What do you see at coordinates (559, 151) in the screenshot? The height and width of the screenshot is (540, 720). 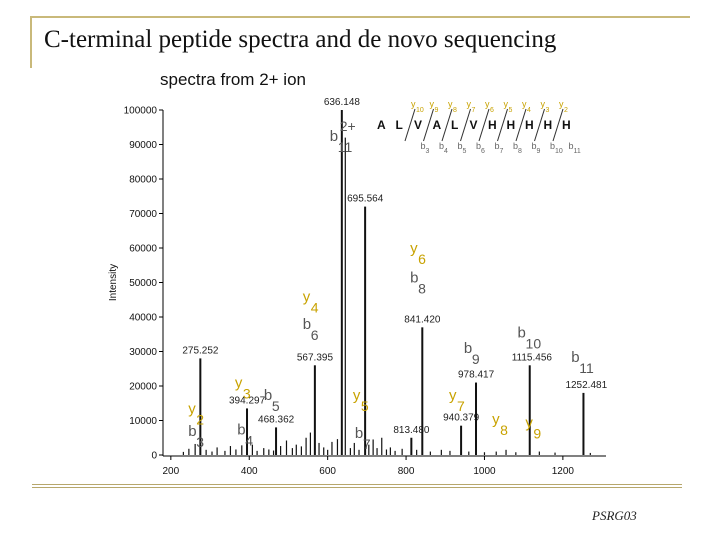 I see `sequence-b-ion-number: 10` at bounding box center [559, 151].